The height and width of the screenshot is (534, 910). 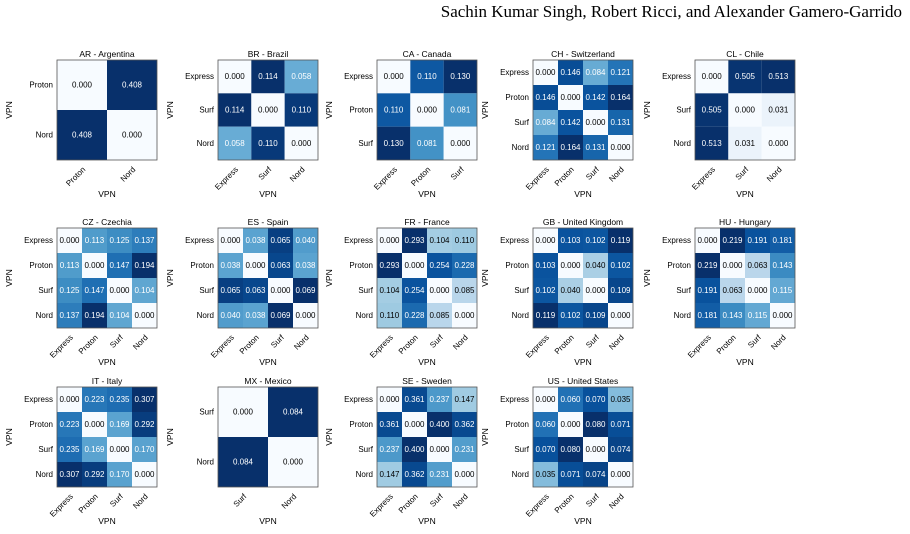 What do you see at coordinates (144, 449) in the screenshot?
I see `cell-value: 0.170` at bounding box center [144, 449].